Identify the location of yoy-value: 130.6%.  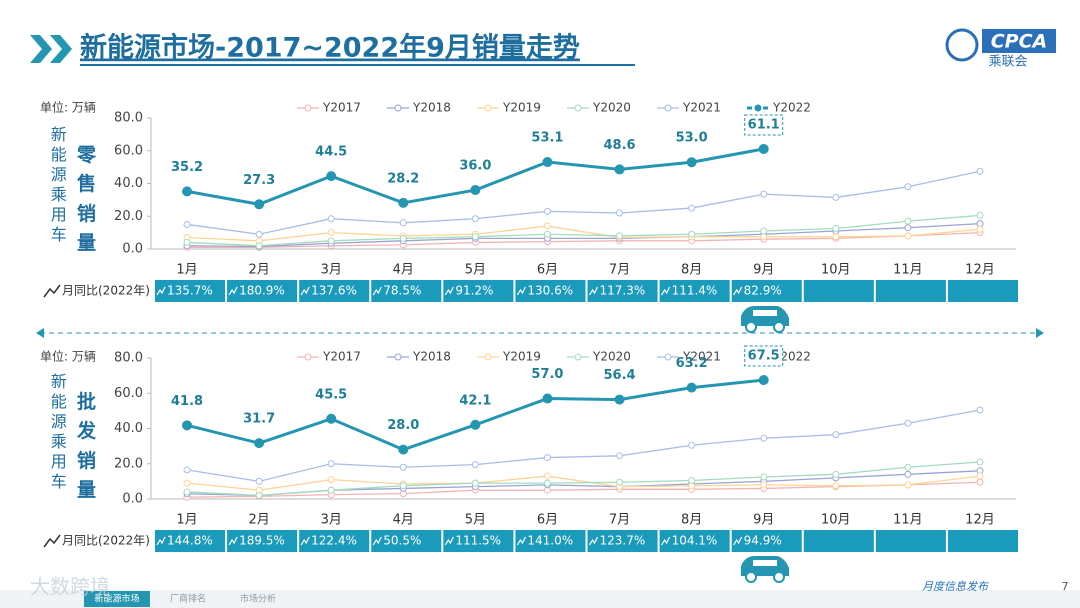
(550, 291).